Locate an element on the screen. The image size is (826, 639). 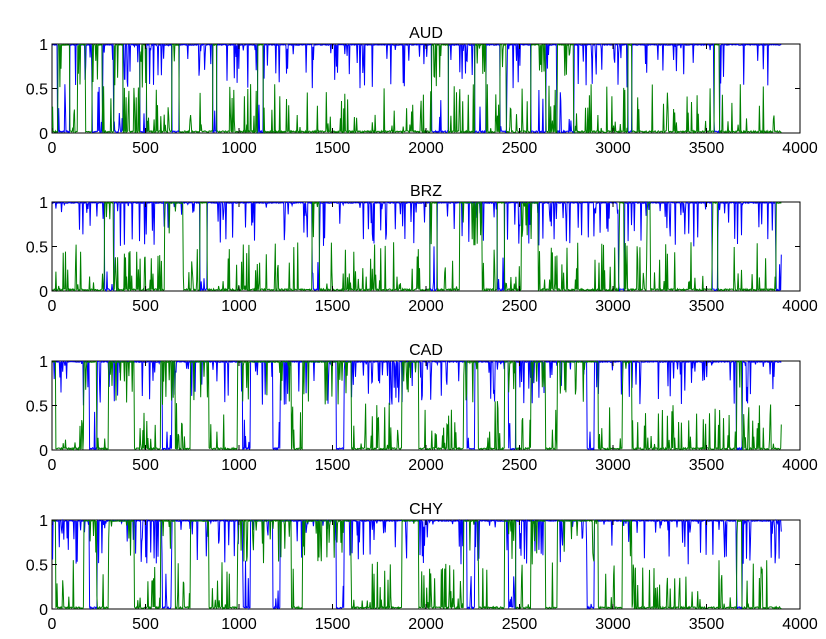
series-line-blue is located at coordinates (417, 88).